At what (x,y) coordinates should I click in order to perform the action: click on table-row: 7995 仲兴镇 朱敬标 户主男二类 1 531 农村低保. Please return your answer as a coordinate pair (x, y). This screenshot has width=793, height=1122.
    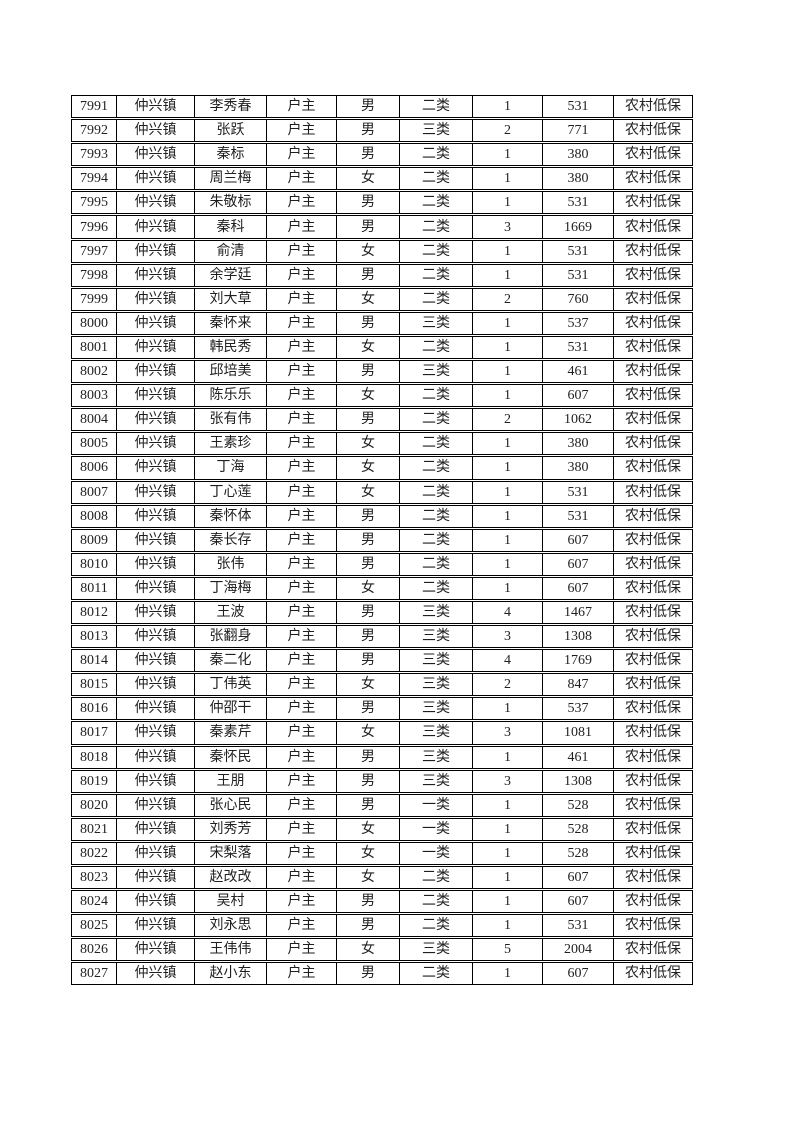
    Looking at the image, I should click on (382, 203).